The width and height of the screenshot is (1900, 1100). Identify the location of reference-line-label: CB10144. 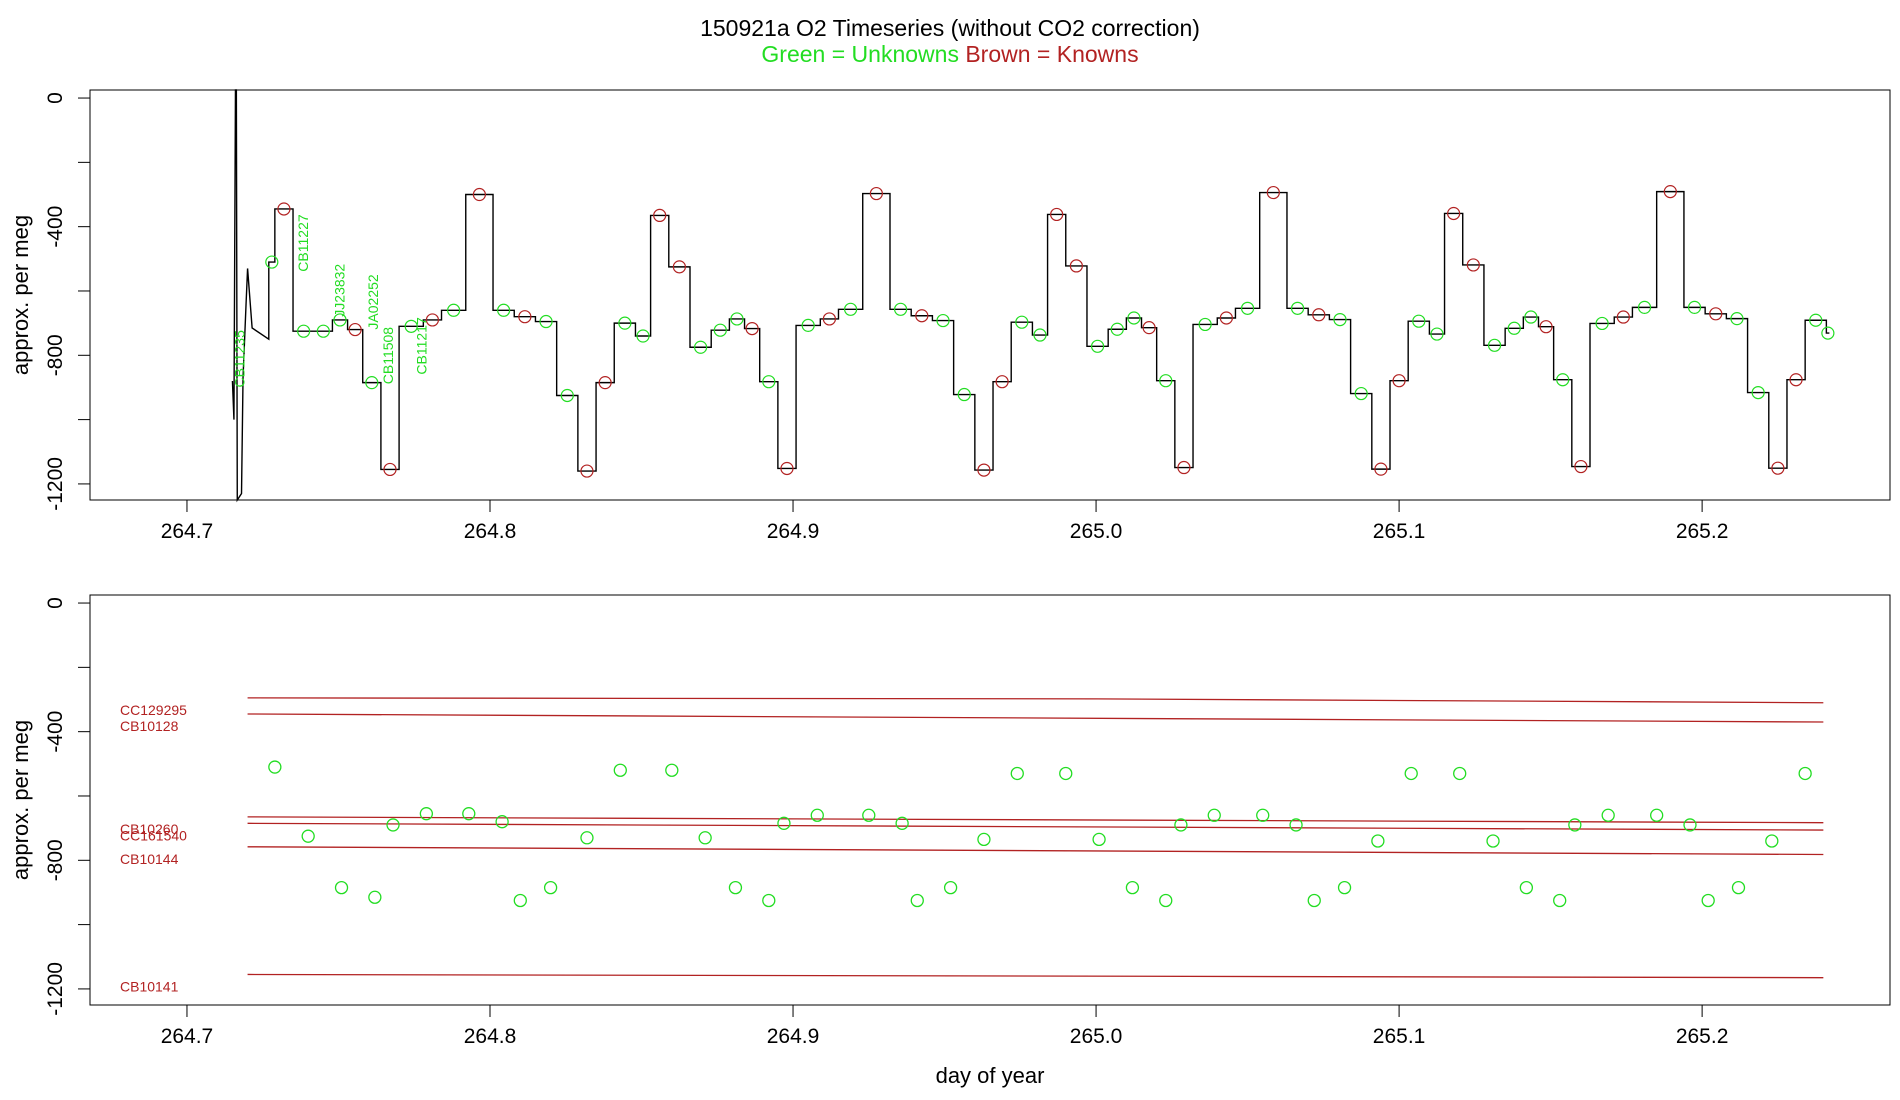
(149, 859).